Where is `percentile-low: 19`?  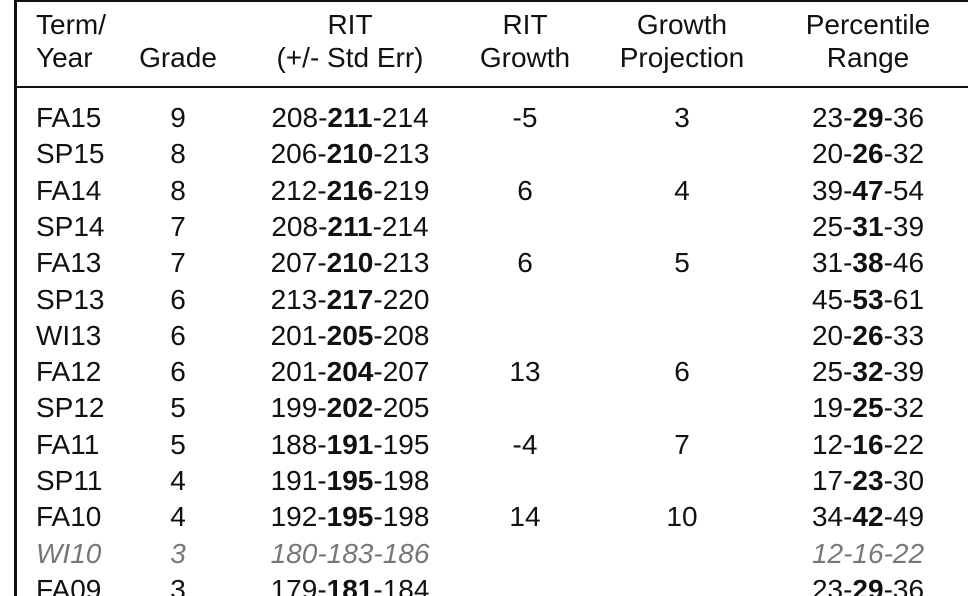 percentile-low: 19 is located at coordinates (827, 408).